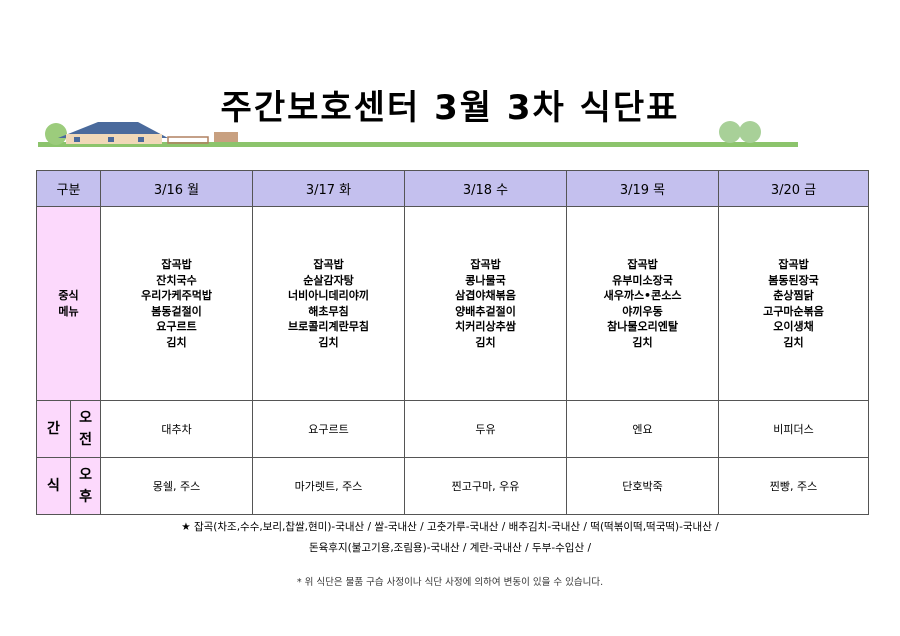 The height and width of the screenshot is (636, 900). I want to click on pm-label-char: 오, so click(85, 475).